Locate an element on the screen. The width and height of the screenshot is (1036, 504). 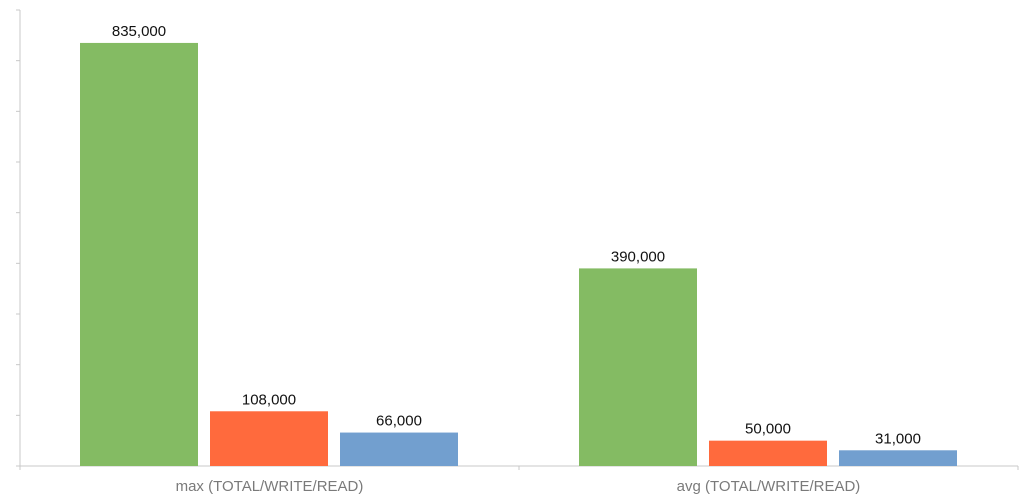
y-axis-ticks is located at coordinates (18, 238).